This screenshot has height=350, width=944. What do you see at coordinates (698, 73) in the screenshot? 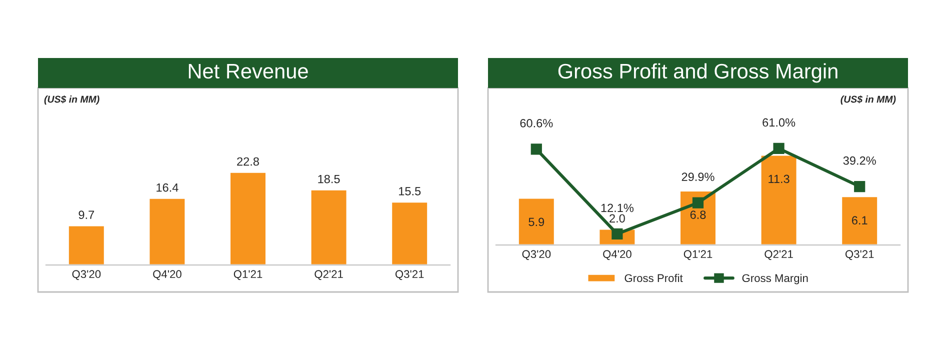
I see `chart-title: Gross Profit and Gross Margin` at bounding box center [698, 73].